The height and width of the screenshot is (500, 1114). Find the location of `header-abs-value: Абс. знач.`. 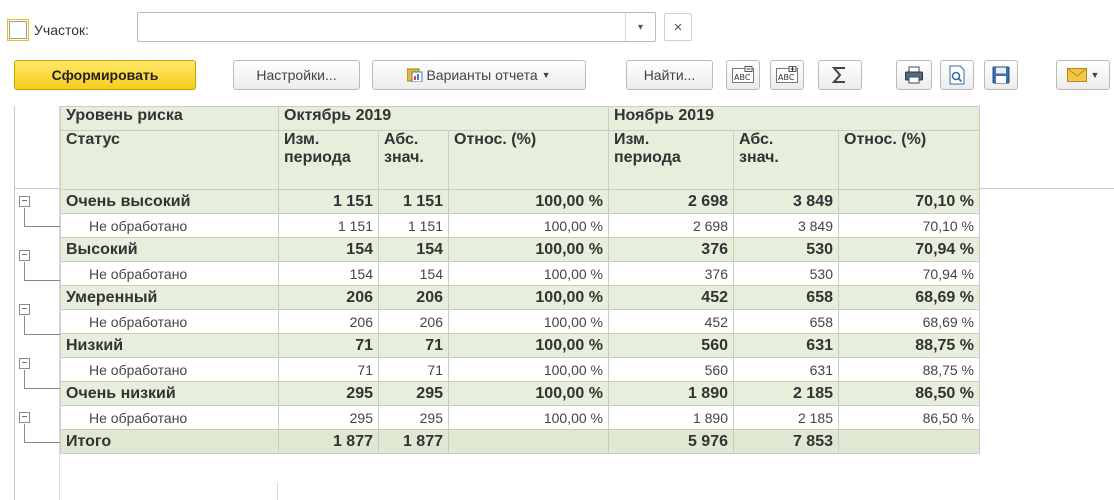

header-abs-value: Абс. знач. is located at coordinates (413, 160).